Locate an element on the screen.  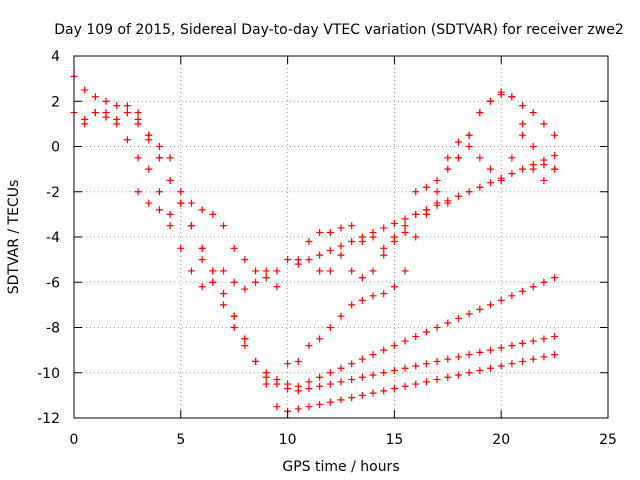
y-tick-label: -10 is located at coordinates (48, 374).